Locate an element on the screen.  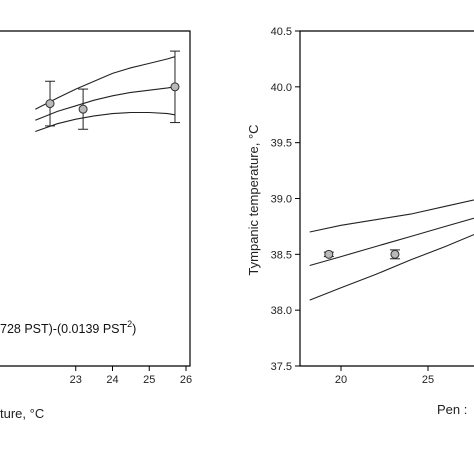
right-y-axis-label: Tympanic temperature, °C is located at coordinates (253, 199).